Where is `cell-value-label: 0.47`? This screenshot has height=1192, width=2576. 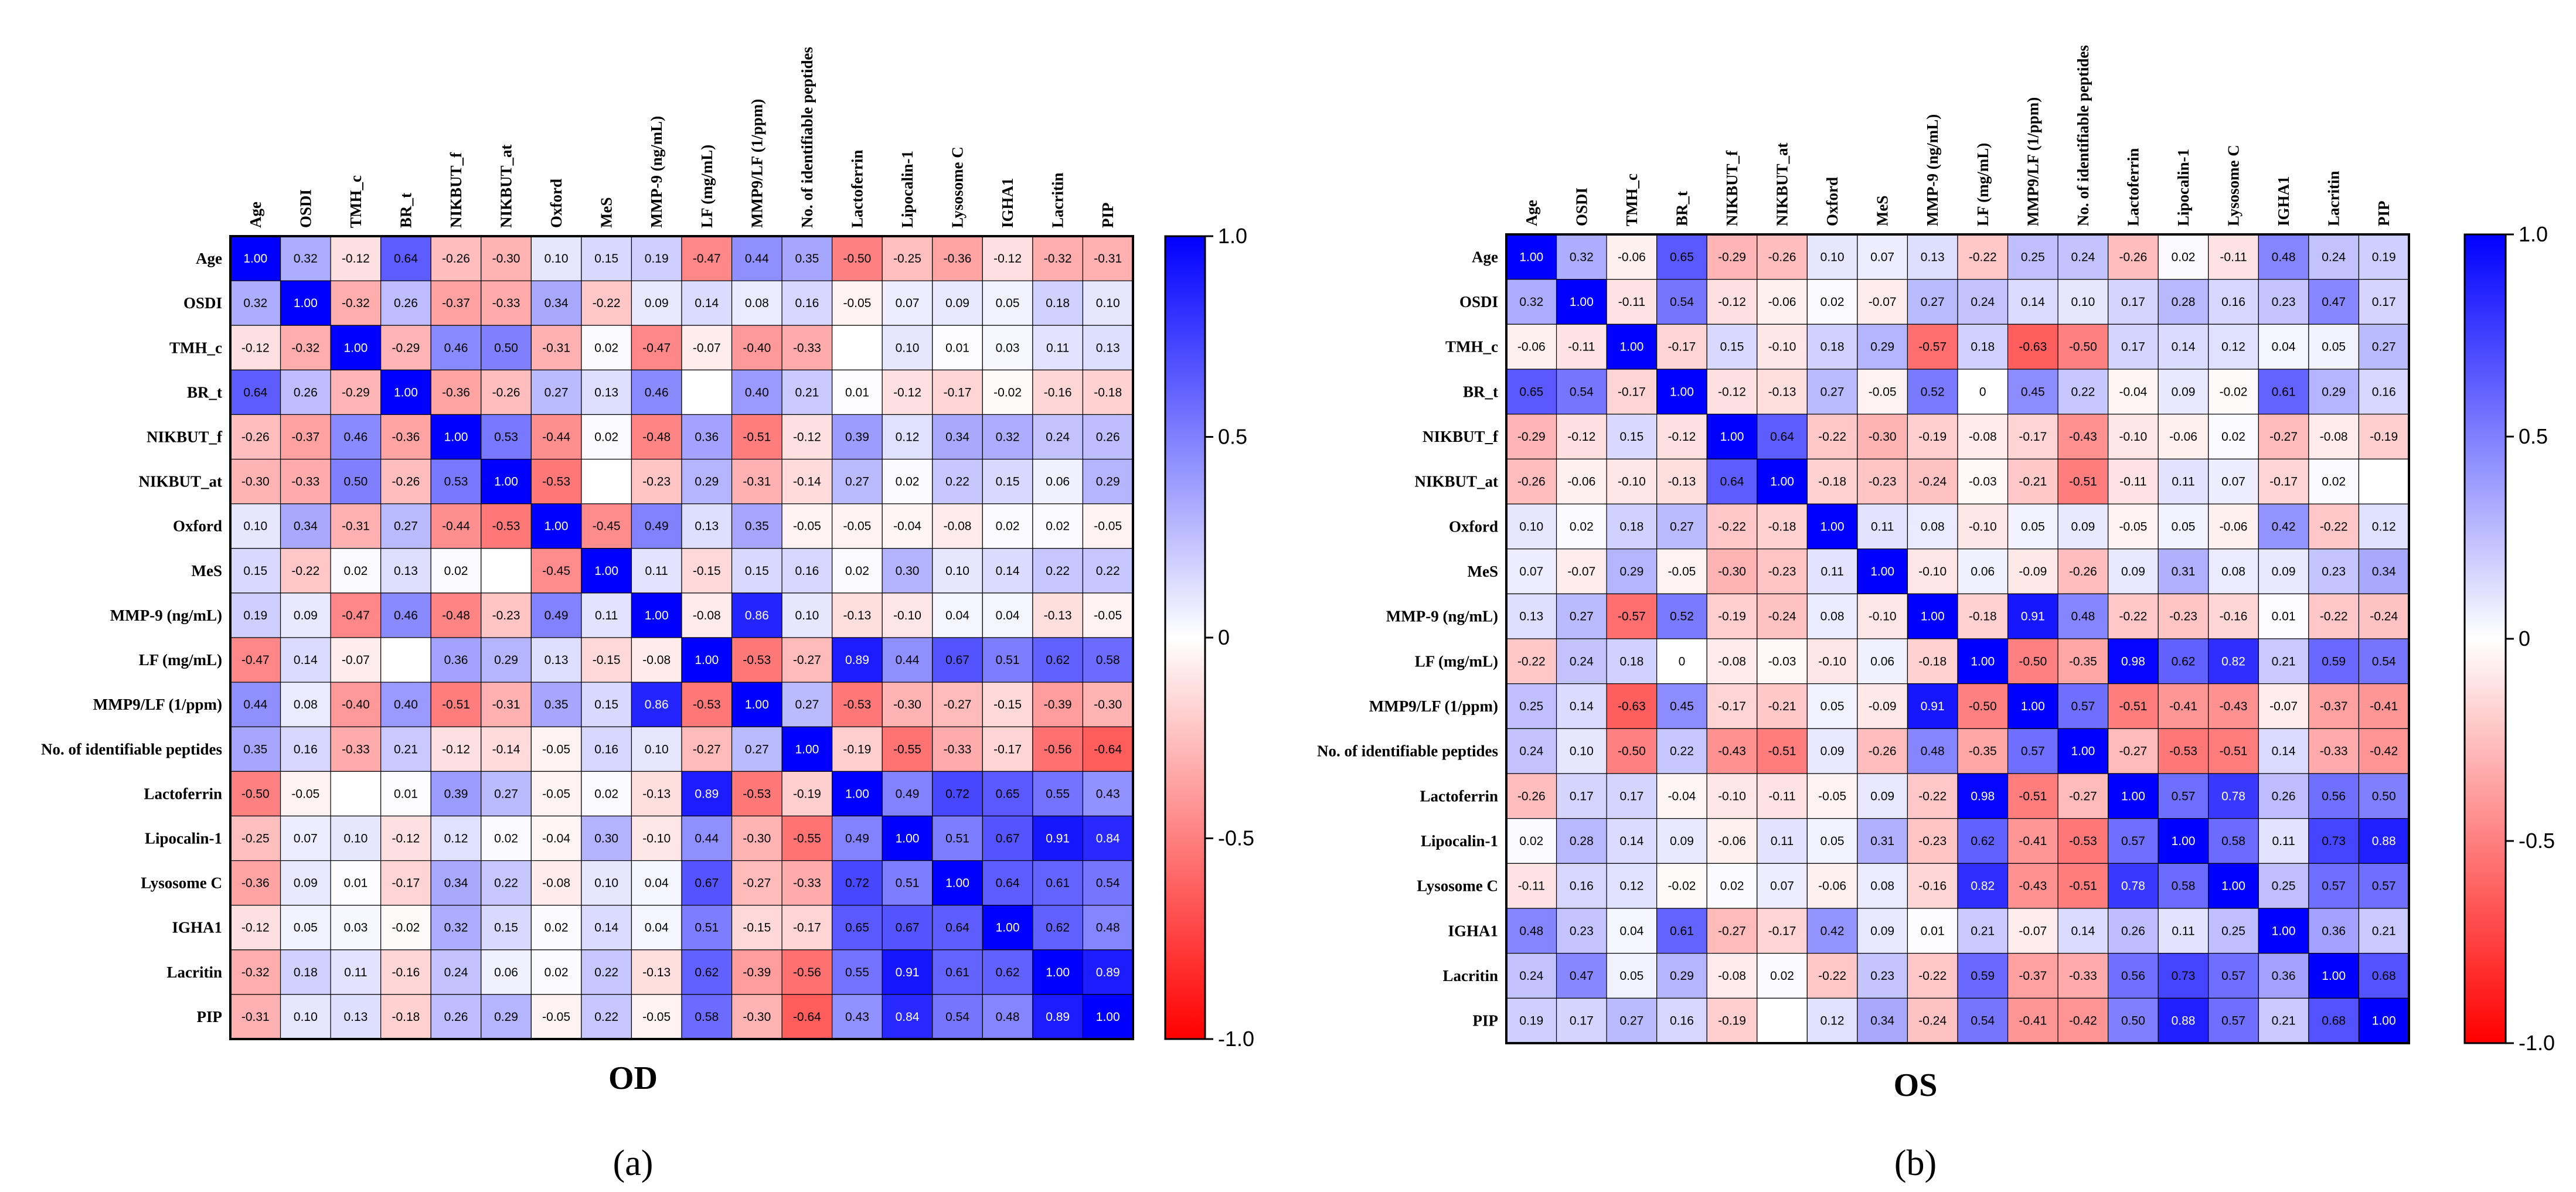 cell-value-label: 0.47 is located at coordinates (2334, 302).